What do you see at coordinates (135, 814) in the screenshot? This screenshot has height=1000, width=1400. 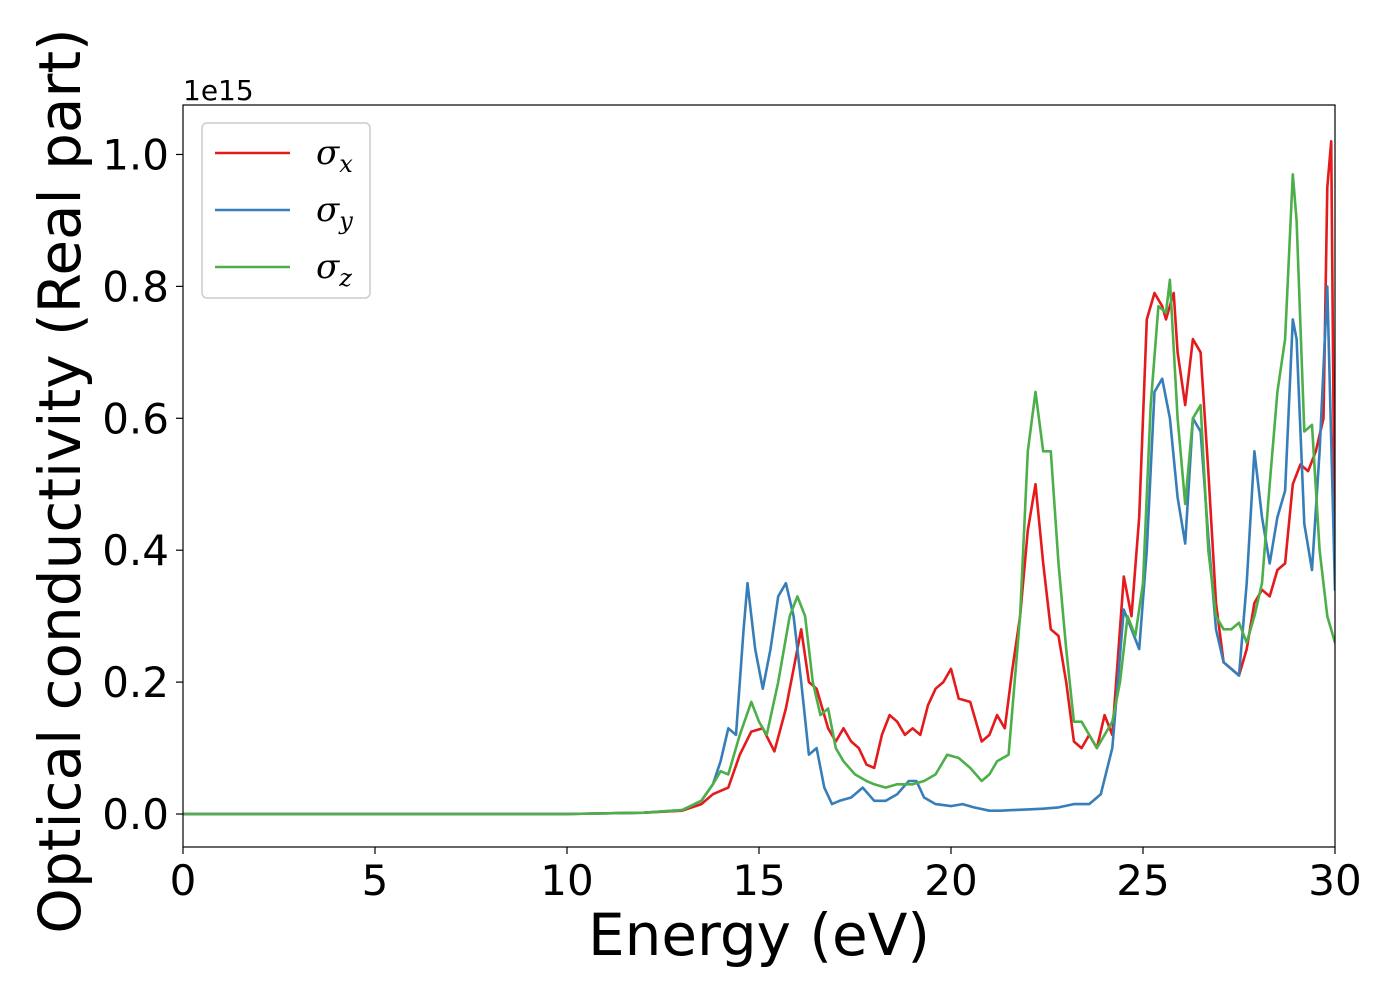 I see `y-tick-label: 0.0` at bounding box center [135, 814].